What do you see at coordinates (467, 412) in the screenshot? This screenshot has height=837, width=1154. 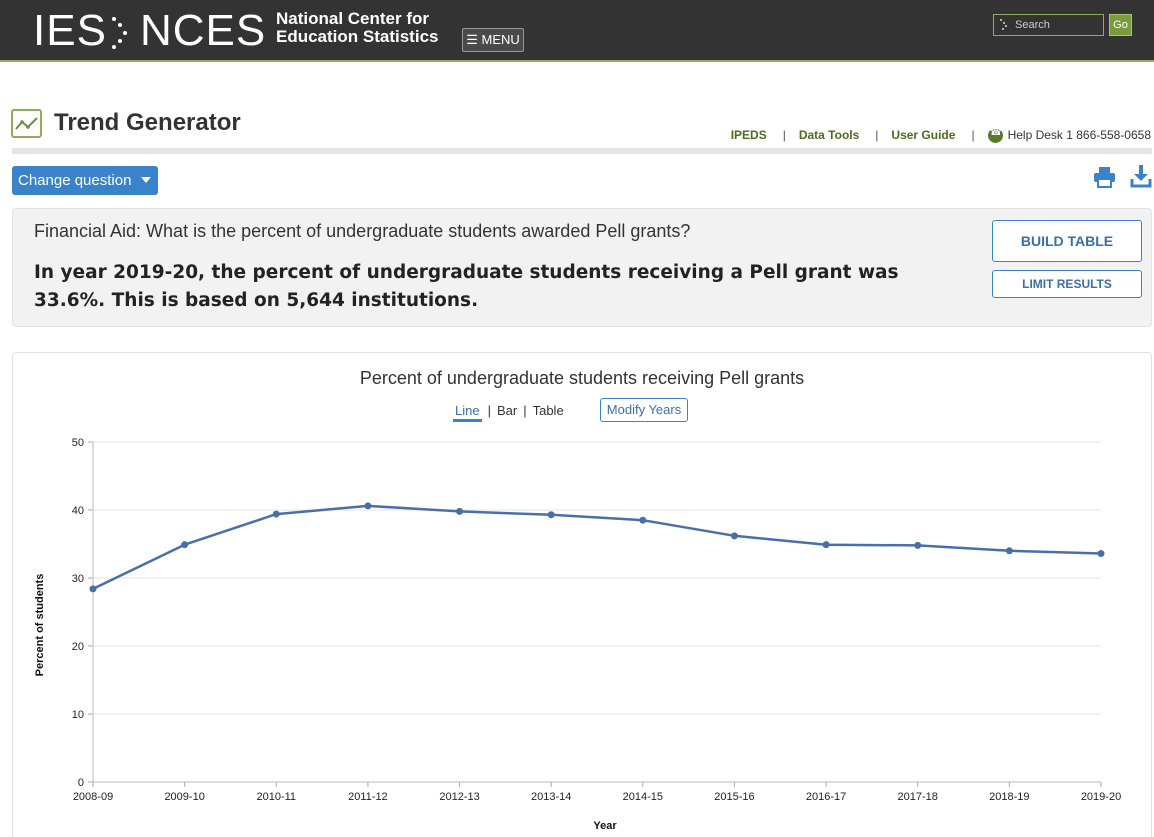 I see `tab-line: Line` at bounding box center [467, 412].